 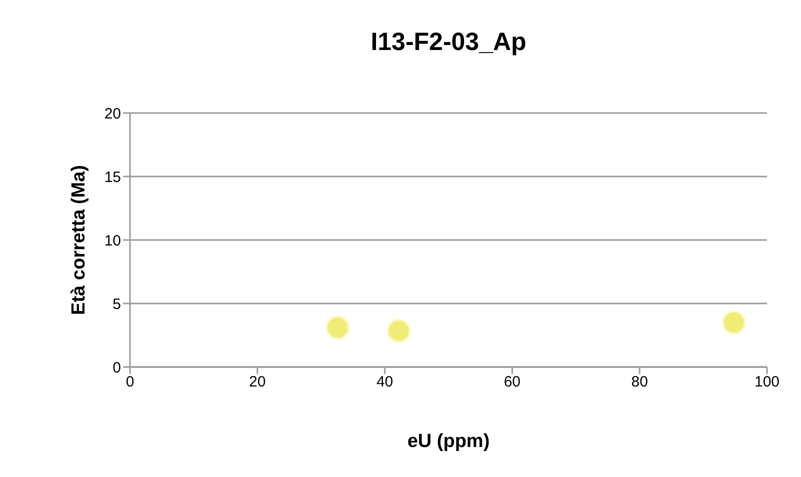 What do you see at coordinates (116, 367) in the screenshot?
I see `y-tick-label: 0` at bounding box center [116, 367].